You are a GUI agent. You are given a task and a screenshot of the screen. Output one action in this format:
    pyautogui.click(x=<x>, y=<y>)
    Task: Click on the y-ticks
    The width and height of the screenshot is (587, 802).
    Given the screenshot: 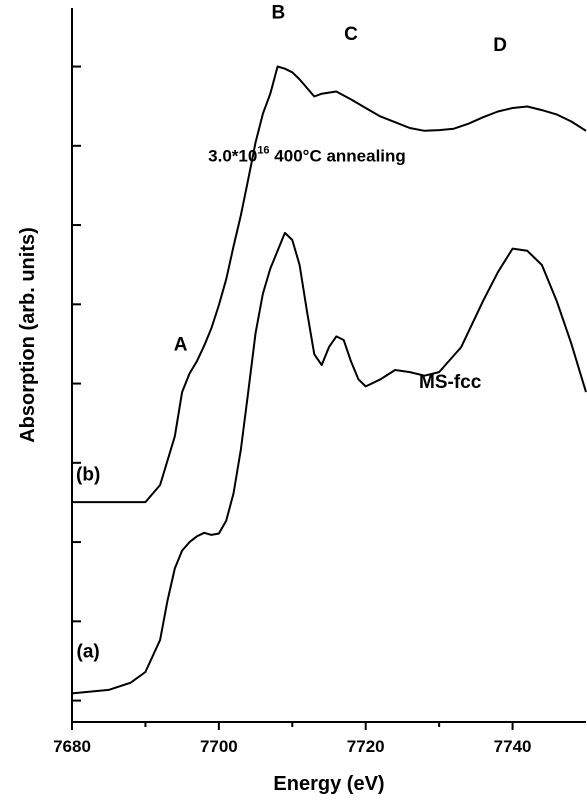 What is the action you would take?
    pyautogui.click(x=76, y=383)
    